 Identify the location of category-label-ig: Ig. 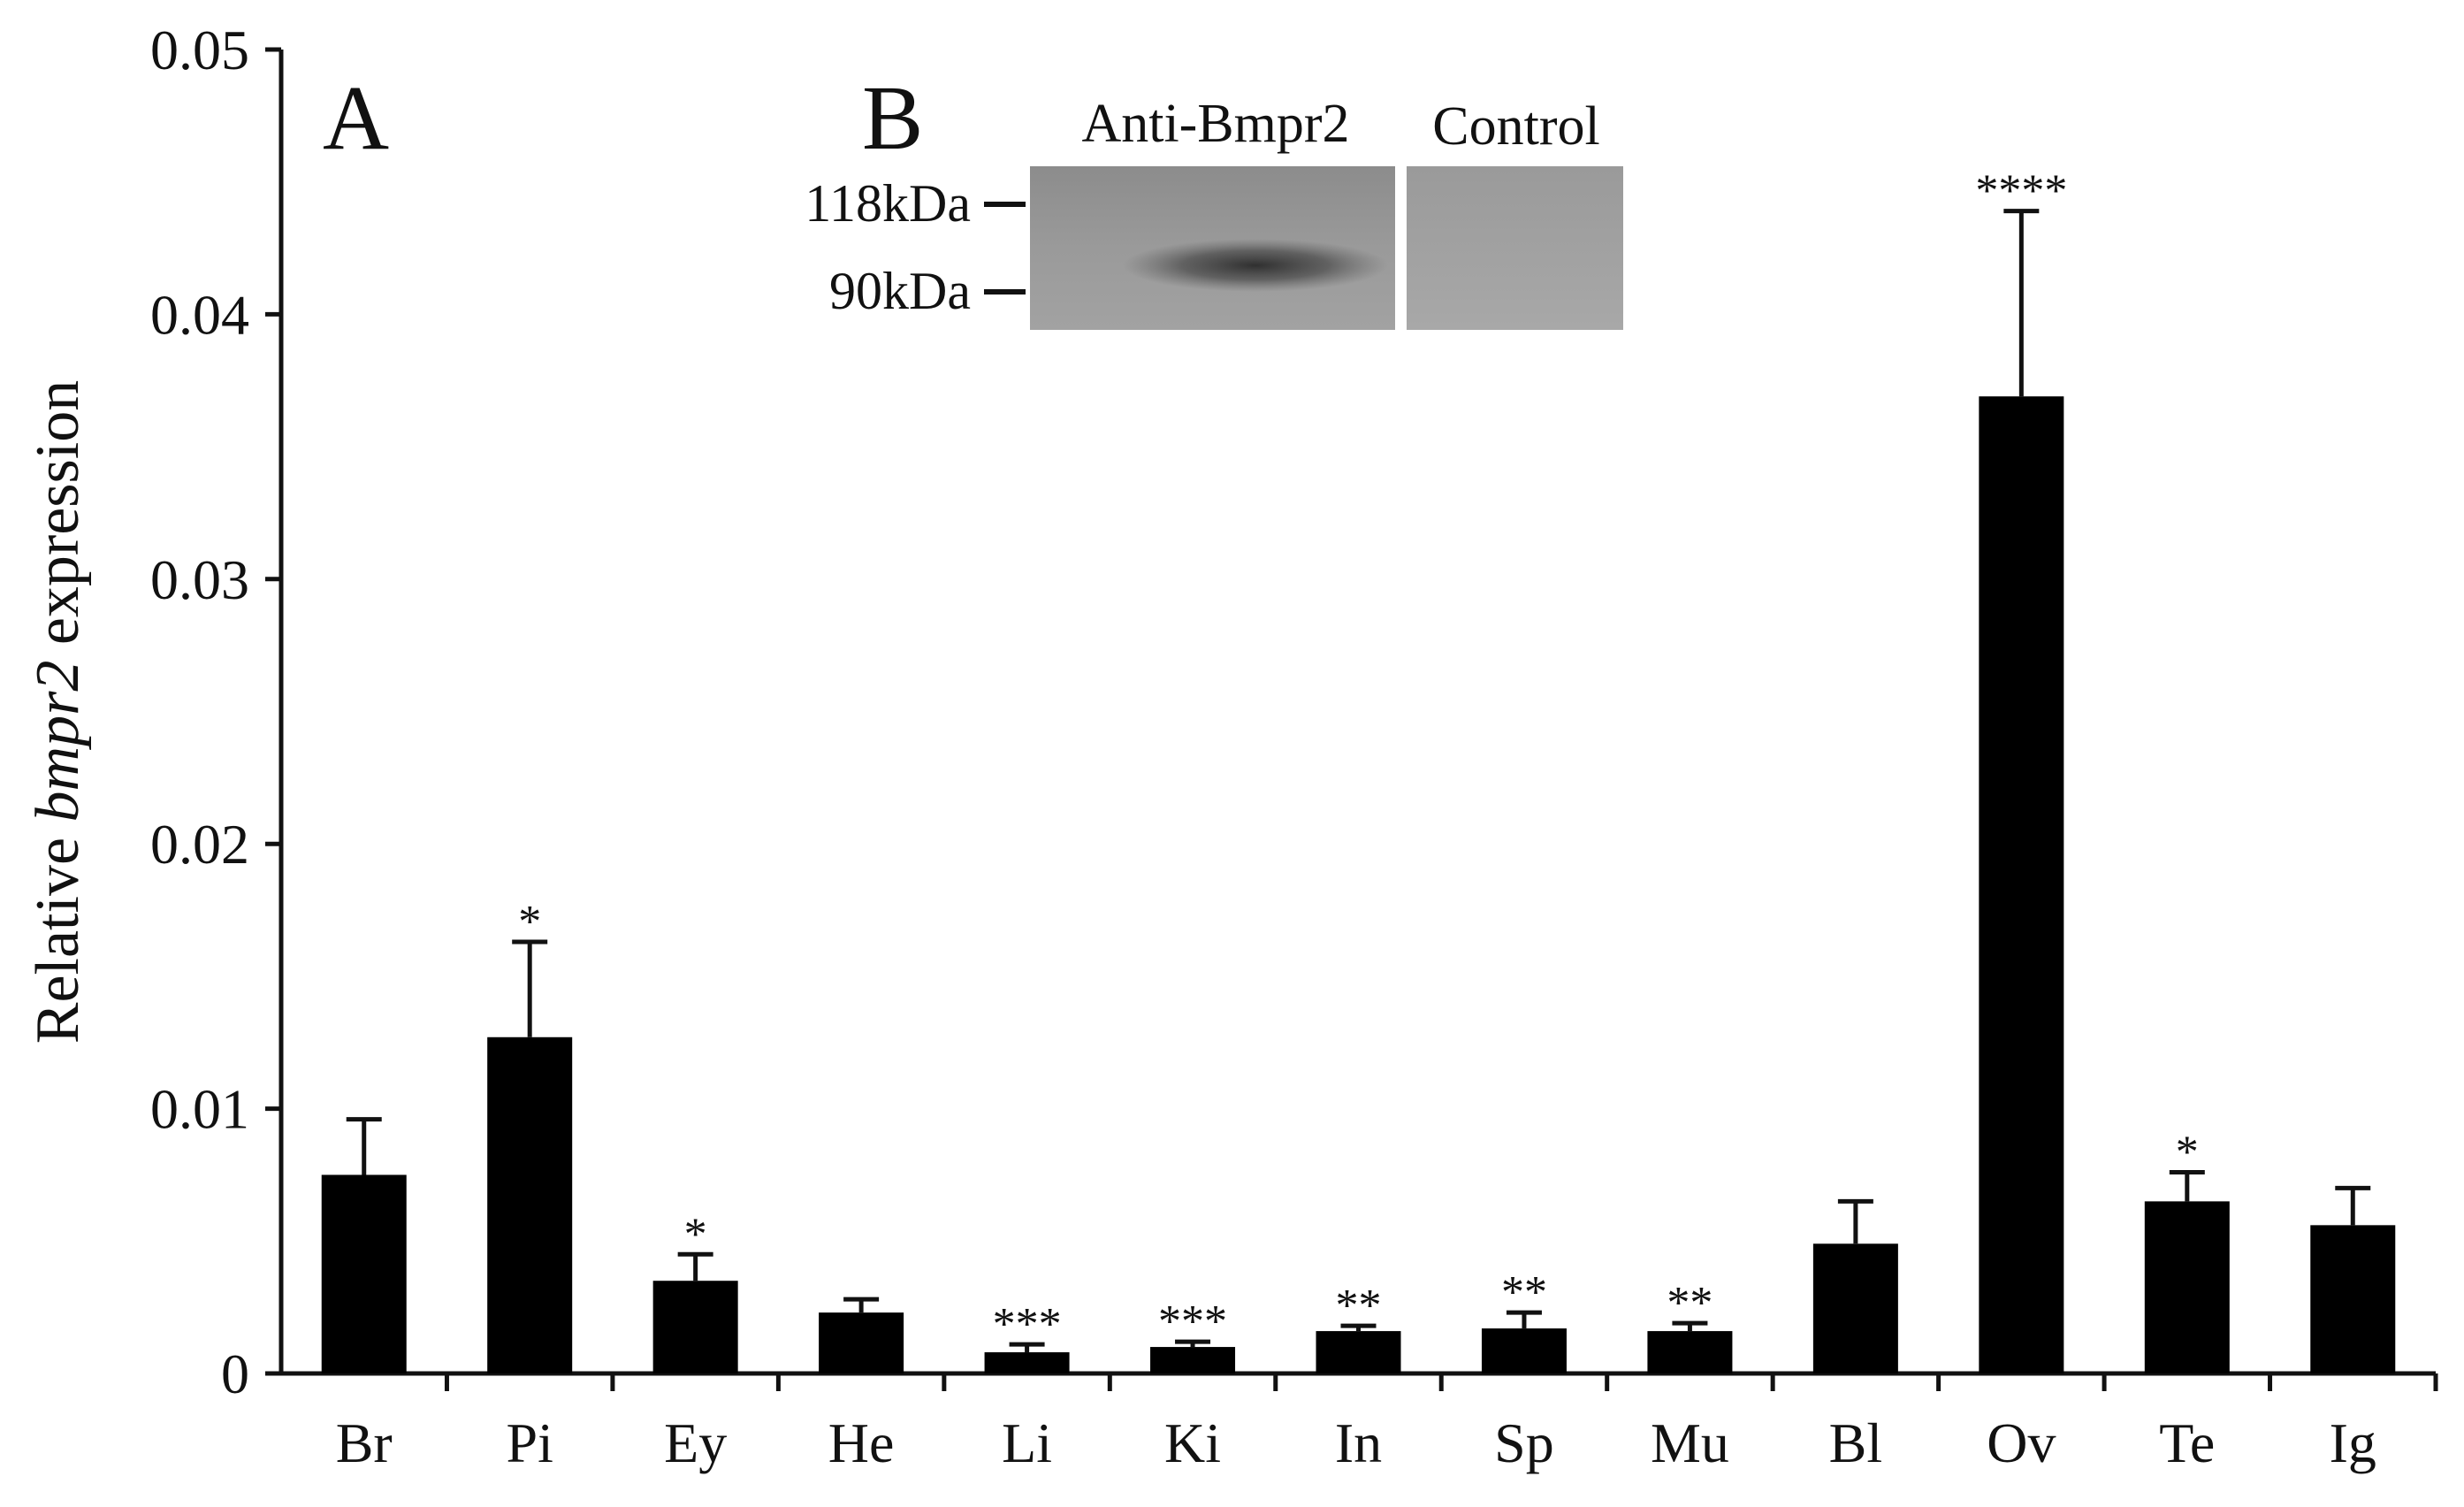
(2353, 1442).